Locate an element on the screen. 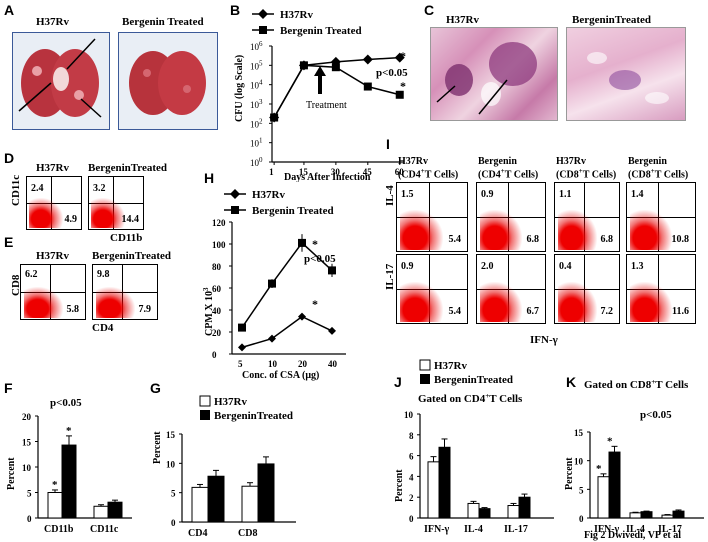 The height and width of the screenshot is (542, 708). facs-plot-i: 1.1 6.8 is located at coordinates (587, 217).